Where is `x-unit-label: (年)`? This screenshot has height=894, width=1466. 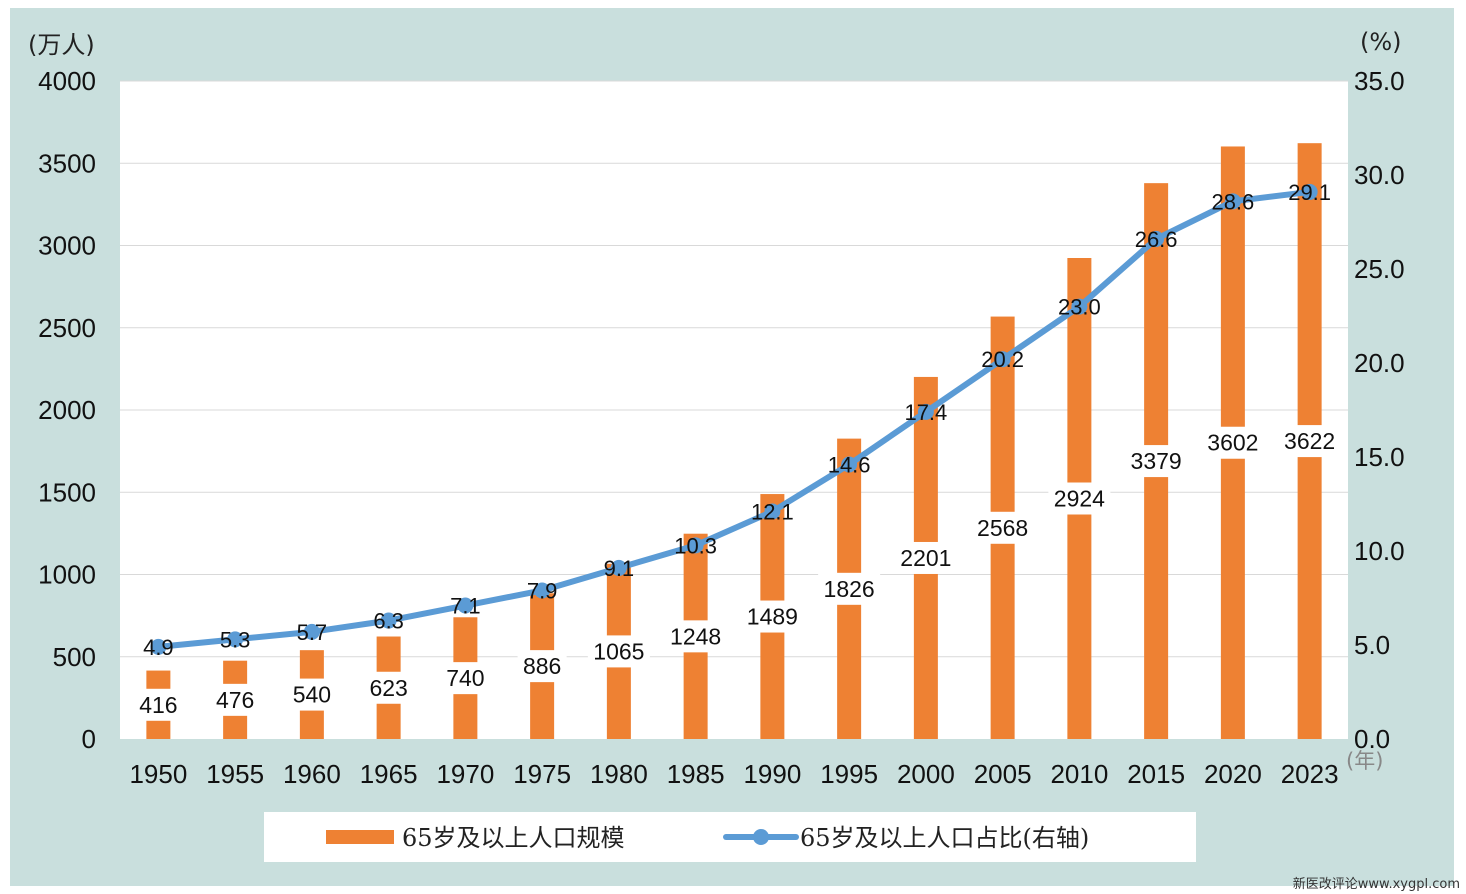 x-unit-label: (年) is located at coordinates (1364, 761).